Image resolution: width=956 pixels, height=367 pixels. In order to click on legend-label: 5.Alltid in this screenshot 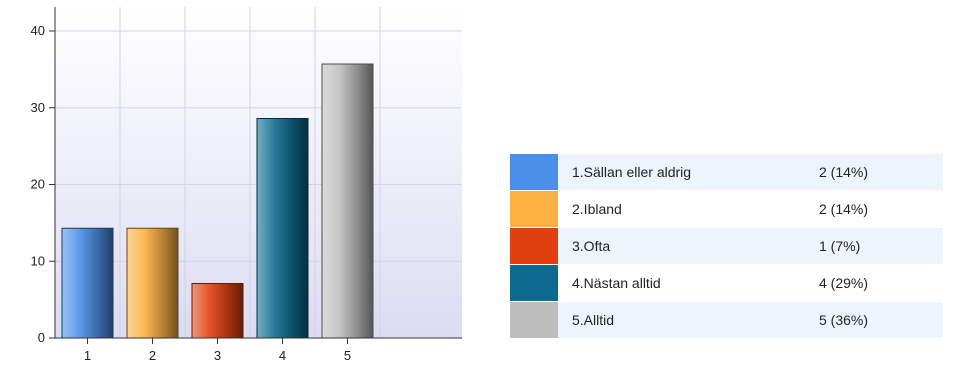, I will do `click(688, 320)`.